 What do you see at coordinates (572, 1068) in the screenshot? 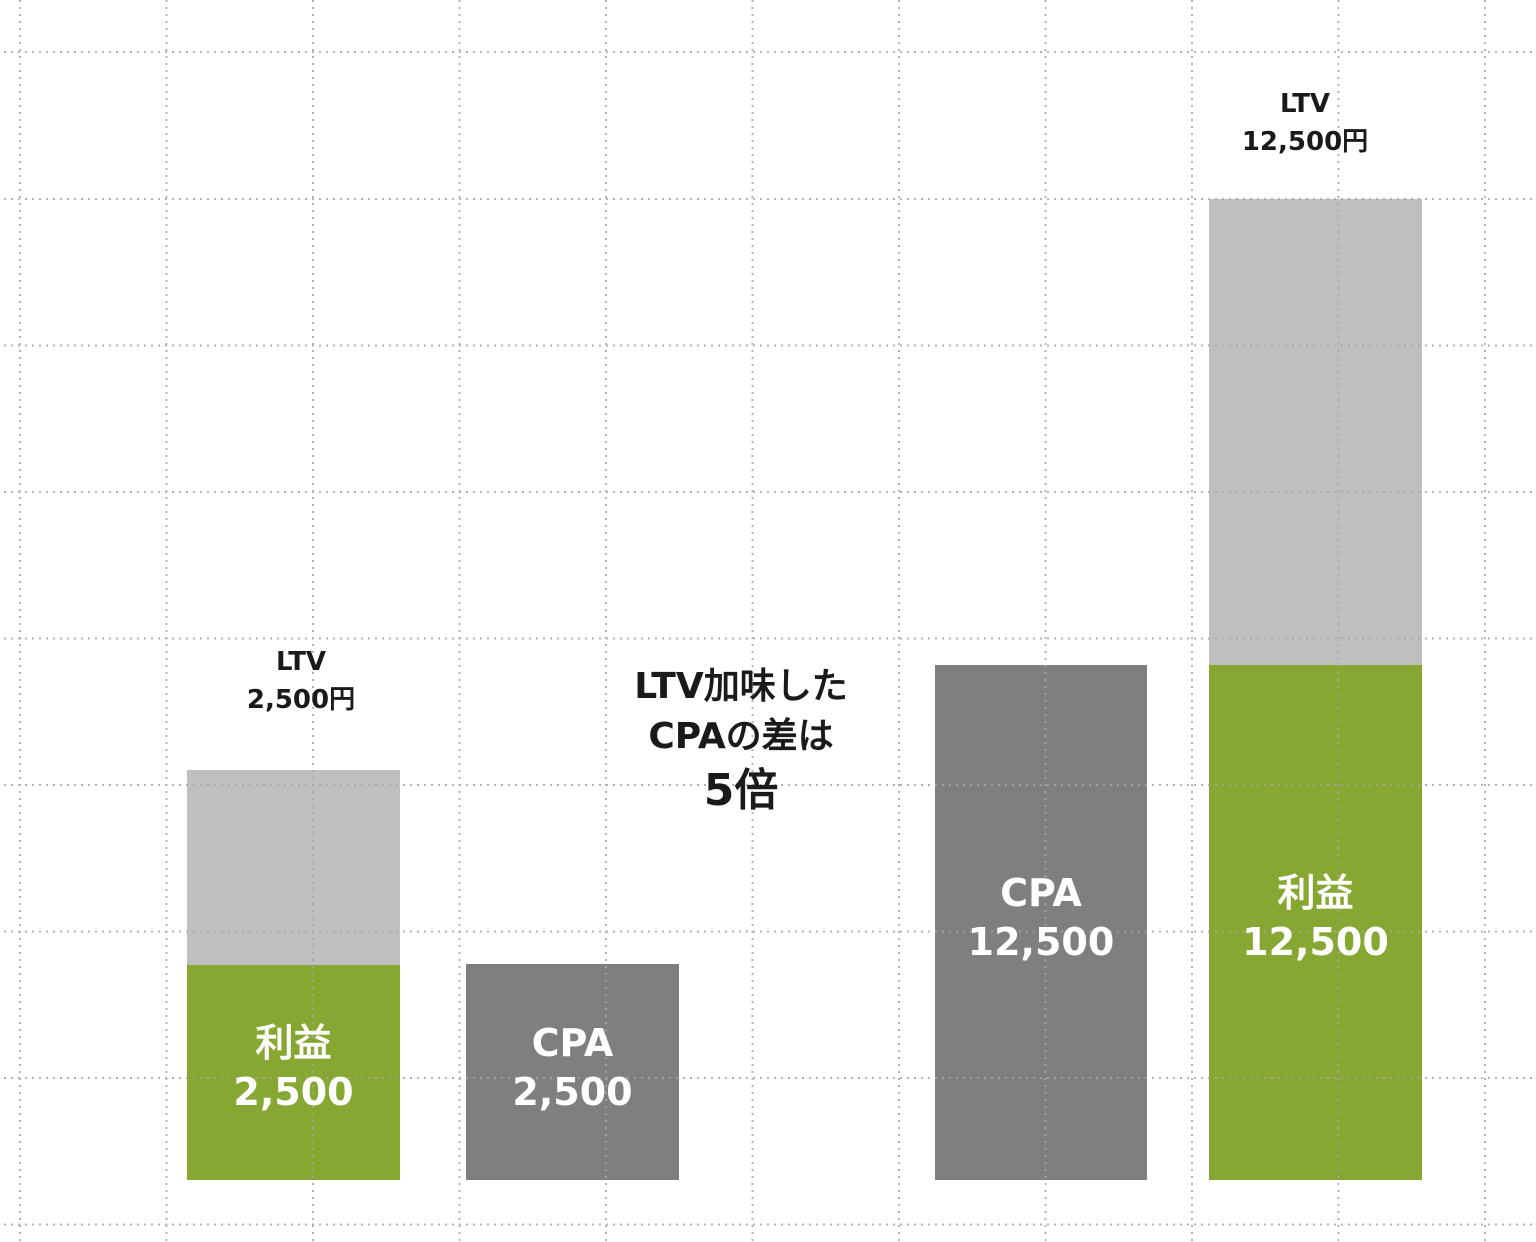
I see `bar2-label: CPA 2,500` at bounding box center [572, 1068].